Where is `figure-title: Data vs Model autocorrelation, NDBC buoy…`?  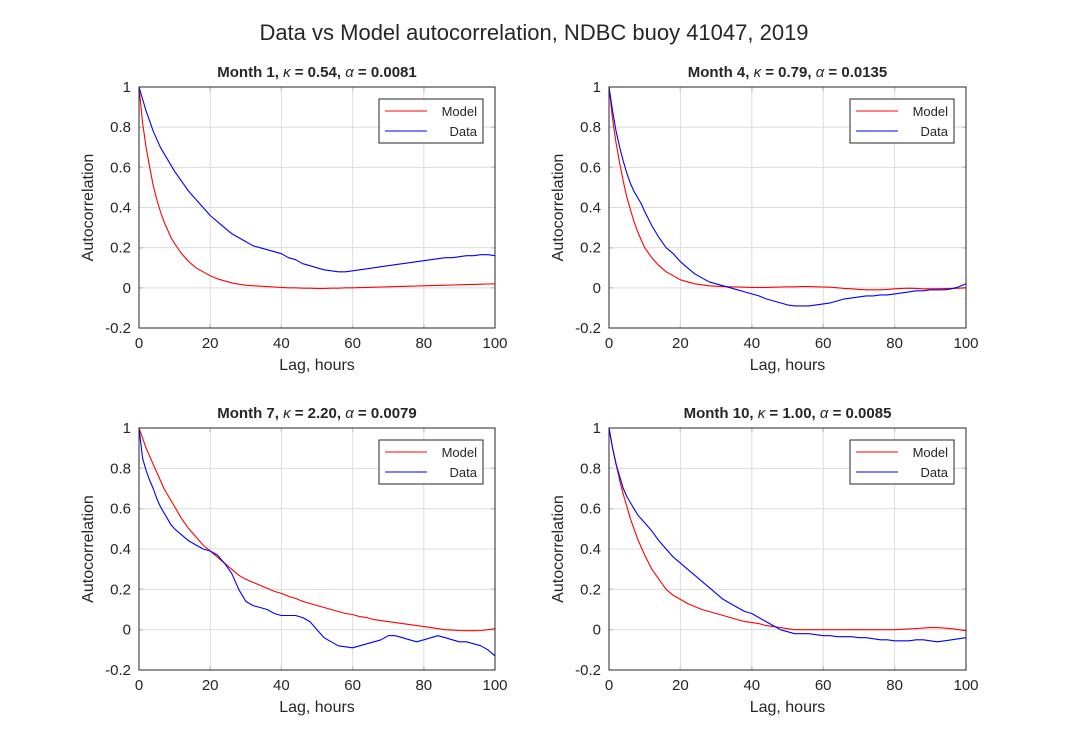 figure-title: Data vs Model autocorrelation, NDBC buoy… is located at coordinates (533, 32).